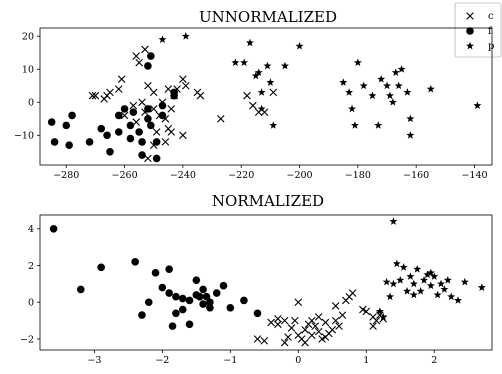 The height and width of the screenshot is (374, 502). Describe the element at coordinates (416, 175) in the screenshot. I see `x-tick-label: −160` at that location.